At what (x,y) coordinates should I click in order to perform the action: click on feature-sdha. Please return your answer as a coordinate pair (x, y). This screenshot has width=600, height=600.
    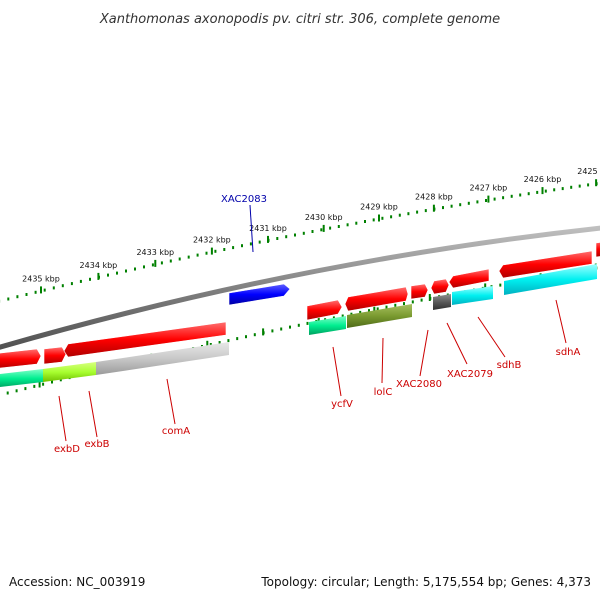
    Looking at the image, I should click on (550, 279).